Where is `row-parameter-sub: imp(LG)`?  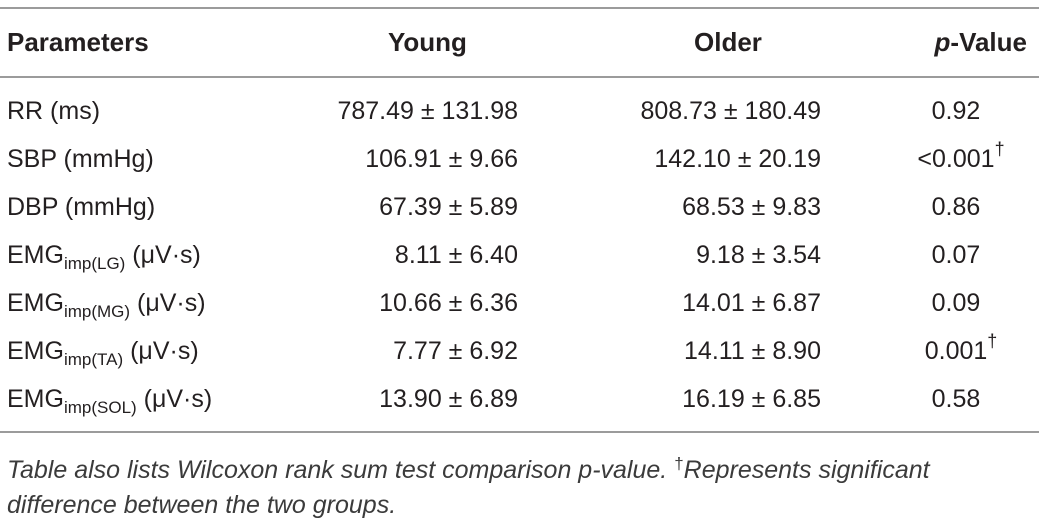 row-parameter-sub: imp(LG) is located at coordinates (94, 263).